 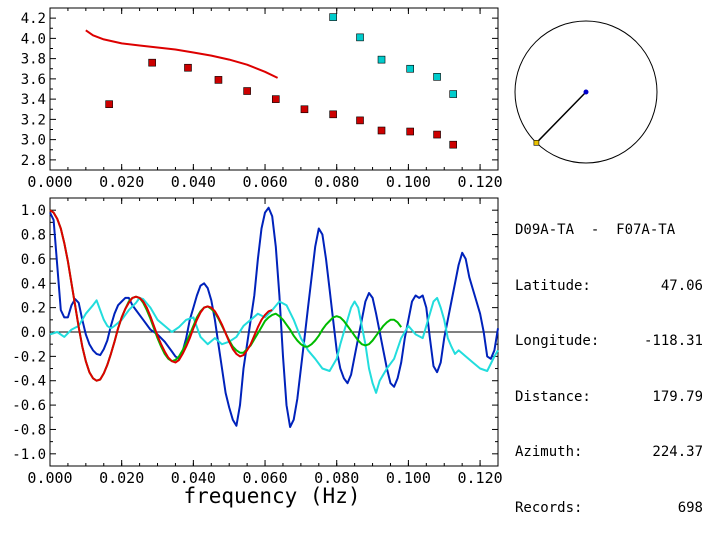 What do you see at coordinates (595, 230) in the screenshot?
I see `station-pair-title: D09A-TA - F07A-TA` at bounding box center [595, 230].